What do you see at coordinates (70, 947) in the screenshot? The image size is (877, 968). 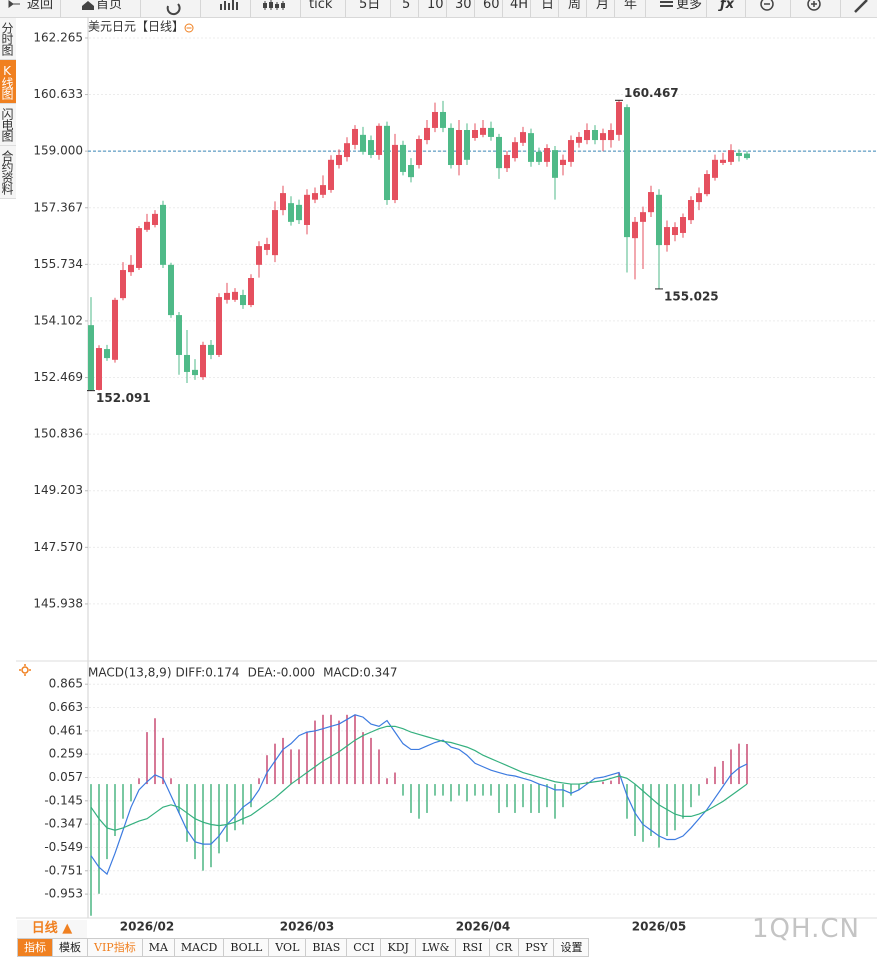 I see `indicator-tab: 模板` at bounding box center [70, 947].